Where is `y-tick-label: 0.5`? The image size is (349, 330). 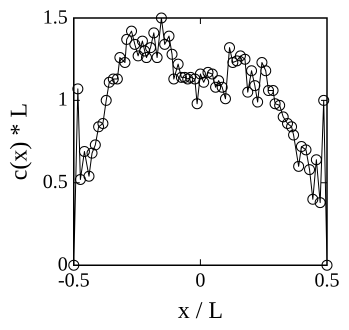
y-tick-label: 0.5 is located at coordinates (55, 182).